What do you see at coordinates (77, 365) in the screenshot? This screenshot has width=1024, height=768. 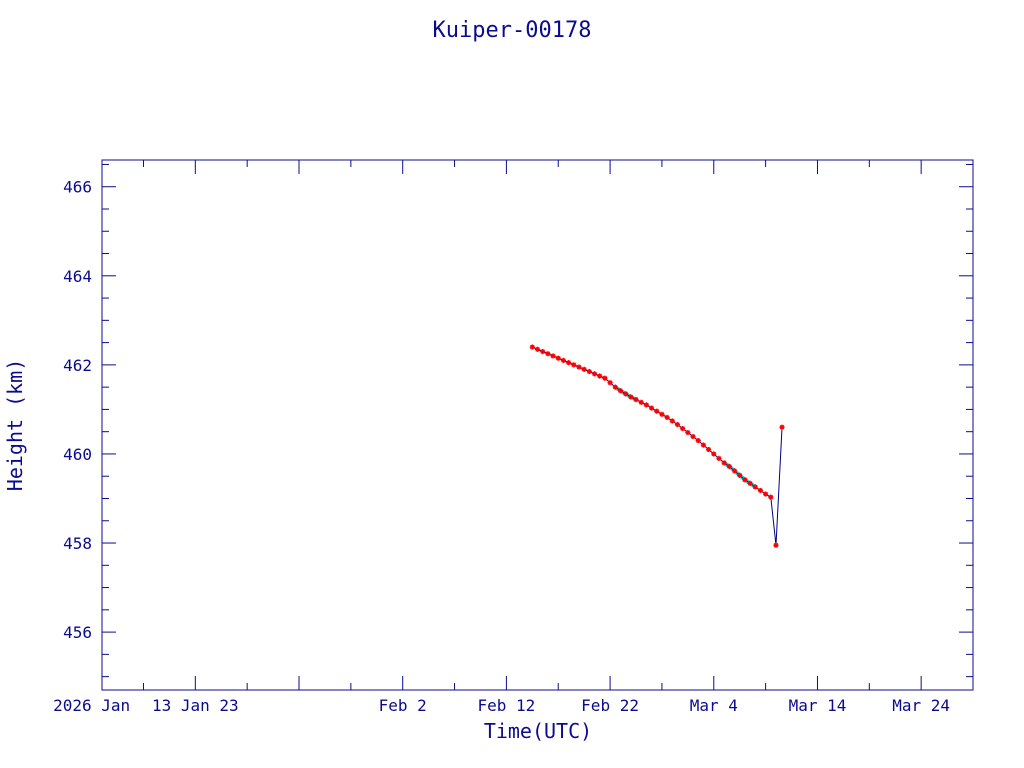 I see `y-tick-label: 462` at bounding box center [77, 365].